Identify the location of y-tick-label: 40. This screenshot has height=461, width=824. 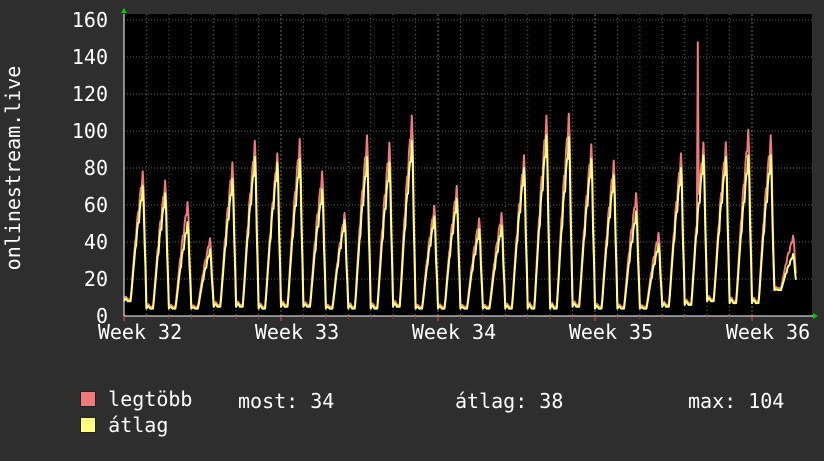
(96, 242).